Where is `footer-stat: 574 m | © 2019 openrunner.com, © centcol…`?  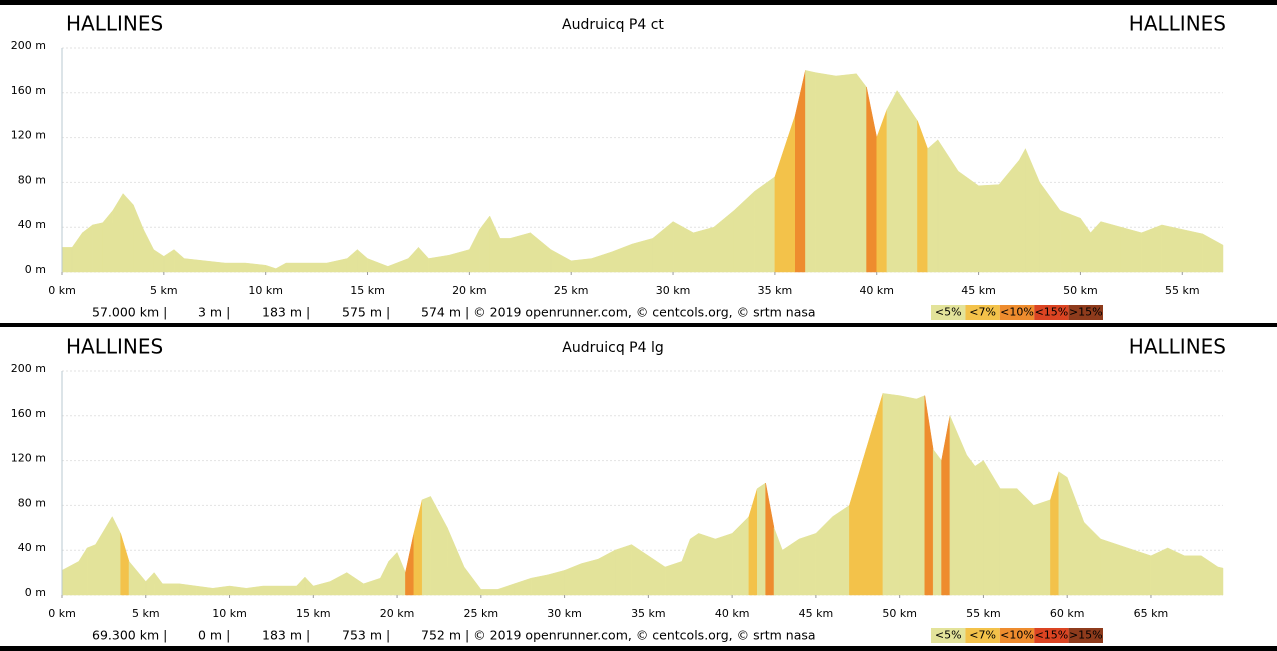 footer-stat: 574 m | © 2019 openrunner.com, © centcol… is located at coordinates (618, 312).